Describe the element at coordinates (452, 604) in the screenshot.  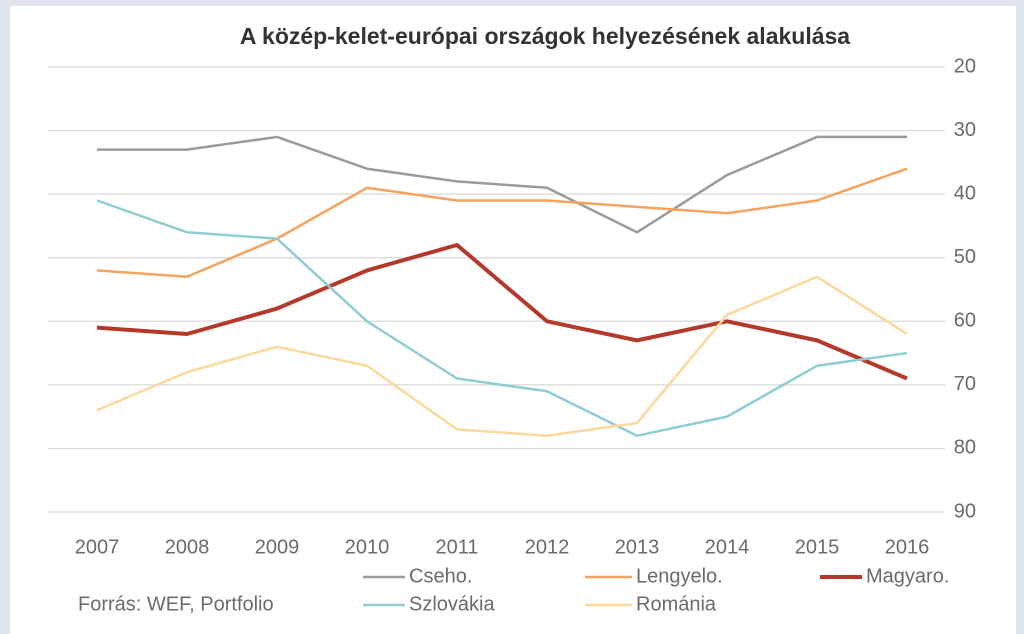
I see `legend-label: Szlovákia` at that location.